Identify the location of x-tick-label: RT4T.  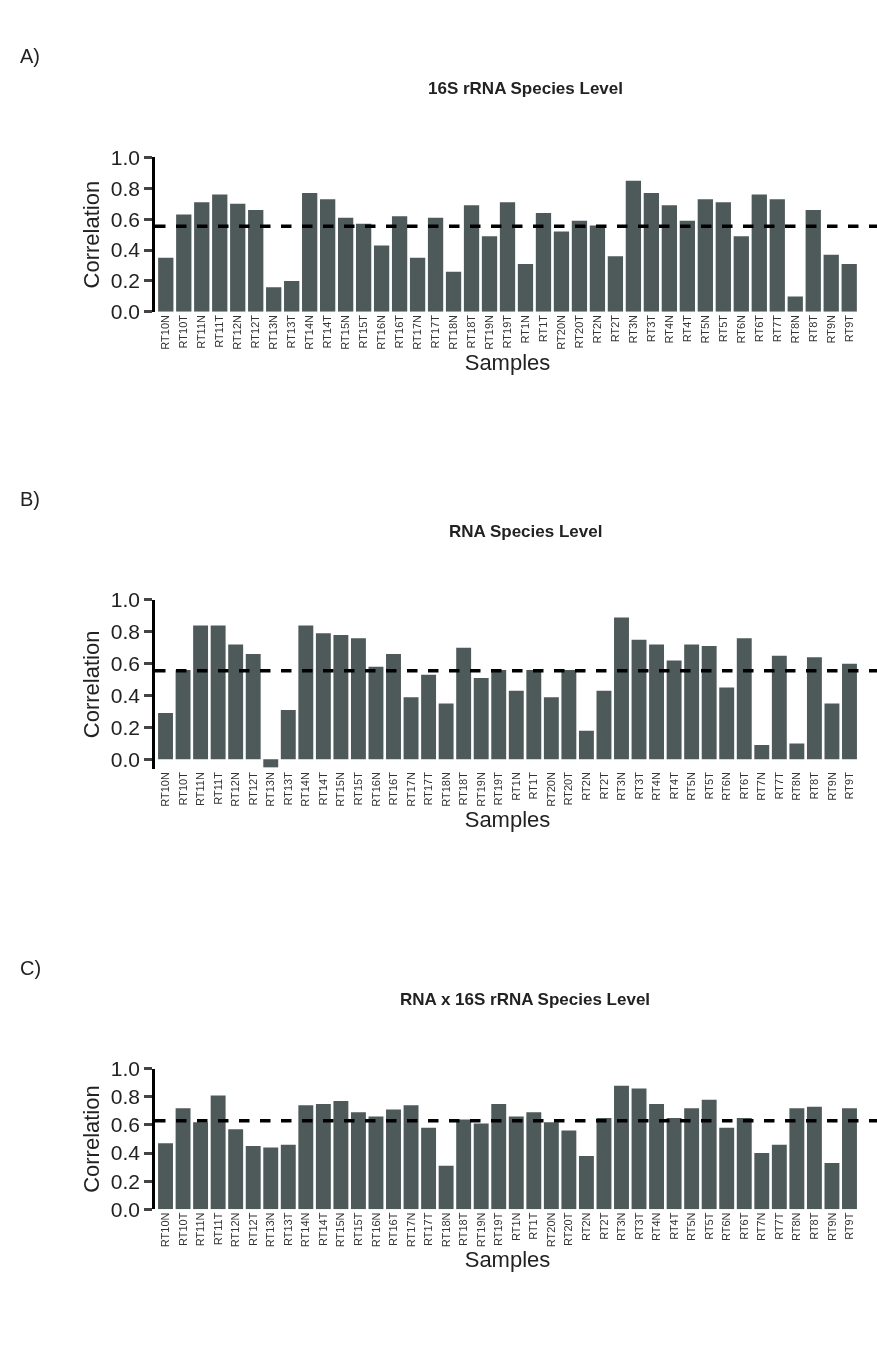
(673, 1226).